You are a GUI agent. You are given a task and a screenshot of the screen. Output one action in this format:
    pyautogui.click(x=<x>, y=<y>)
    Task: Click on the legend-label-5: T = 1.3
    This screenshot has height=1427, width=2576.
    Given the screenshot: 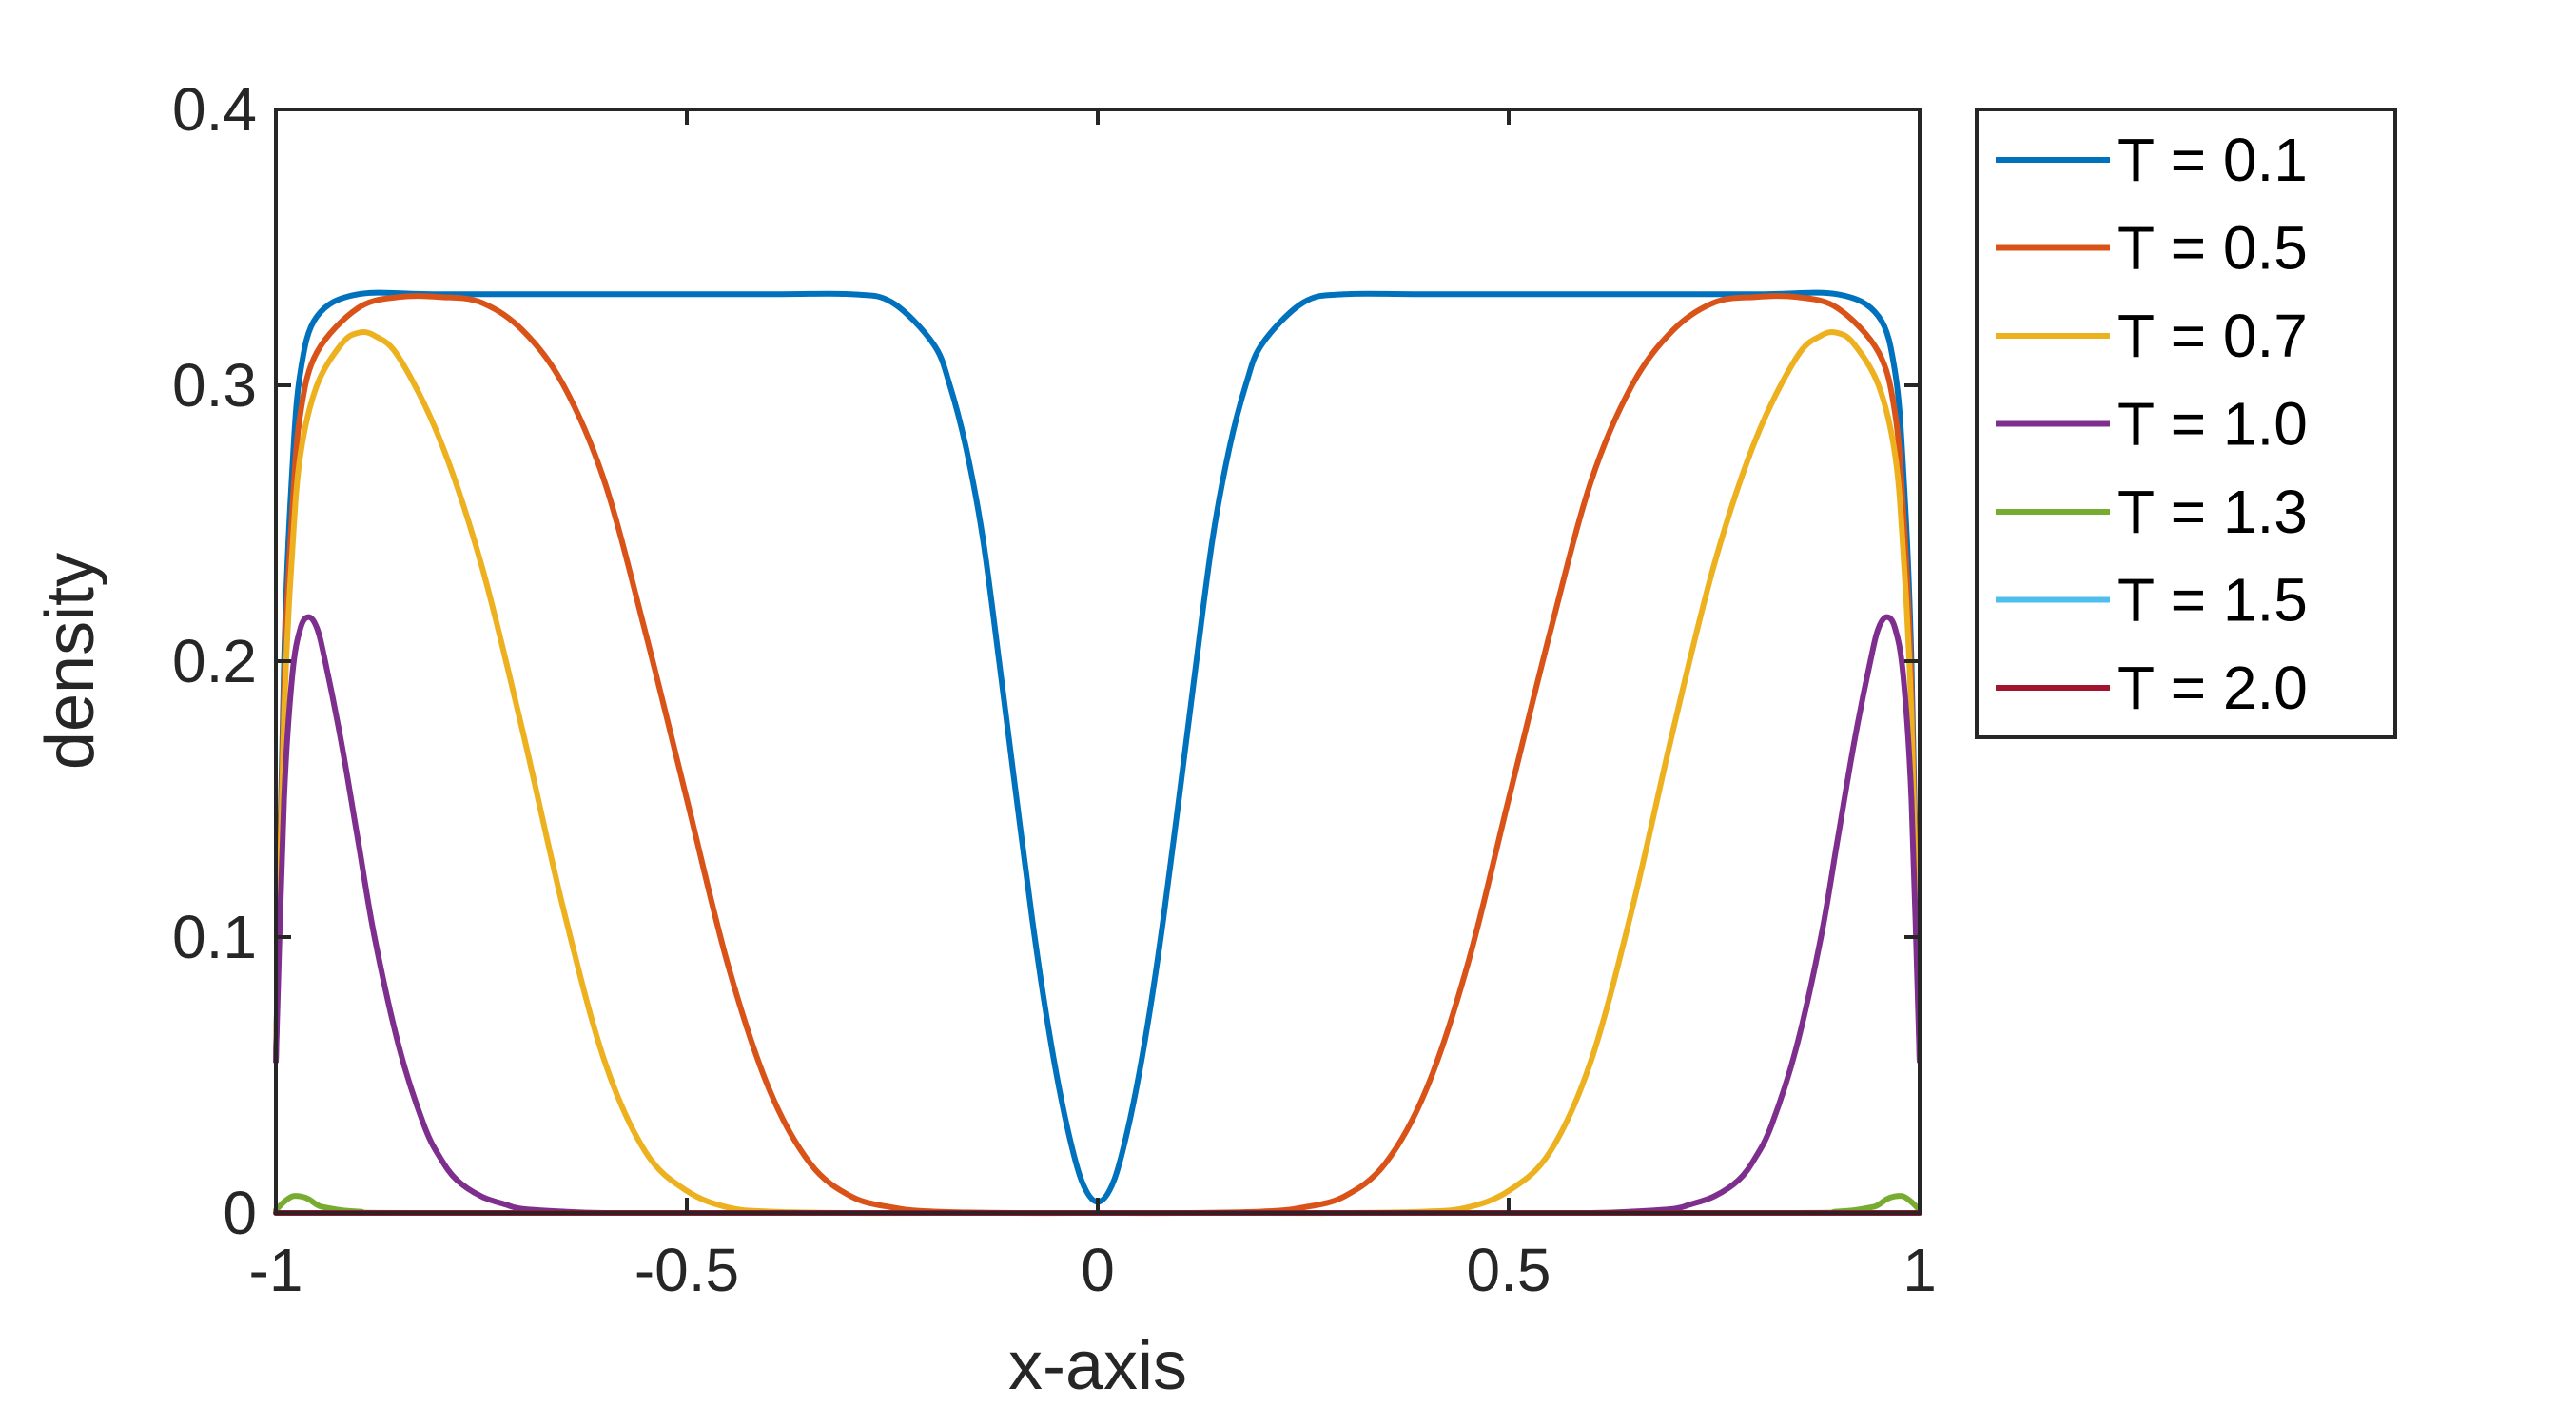 What is the action you would take?
    pyautogui.click(x=2213, y=512)
    